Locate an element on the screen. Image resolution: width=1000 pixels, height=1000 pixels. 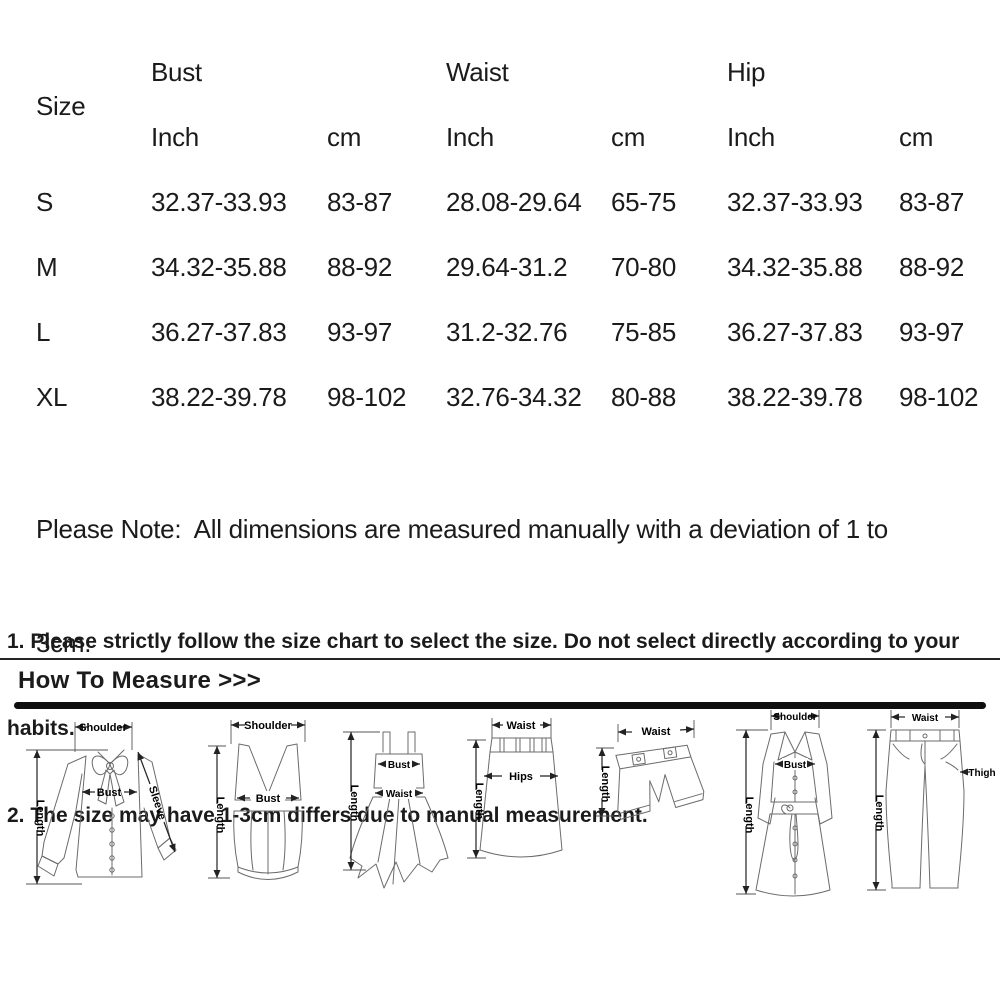
table-cell: 70-80 is located at coordinates (643, 267).